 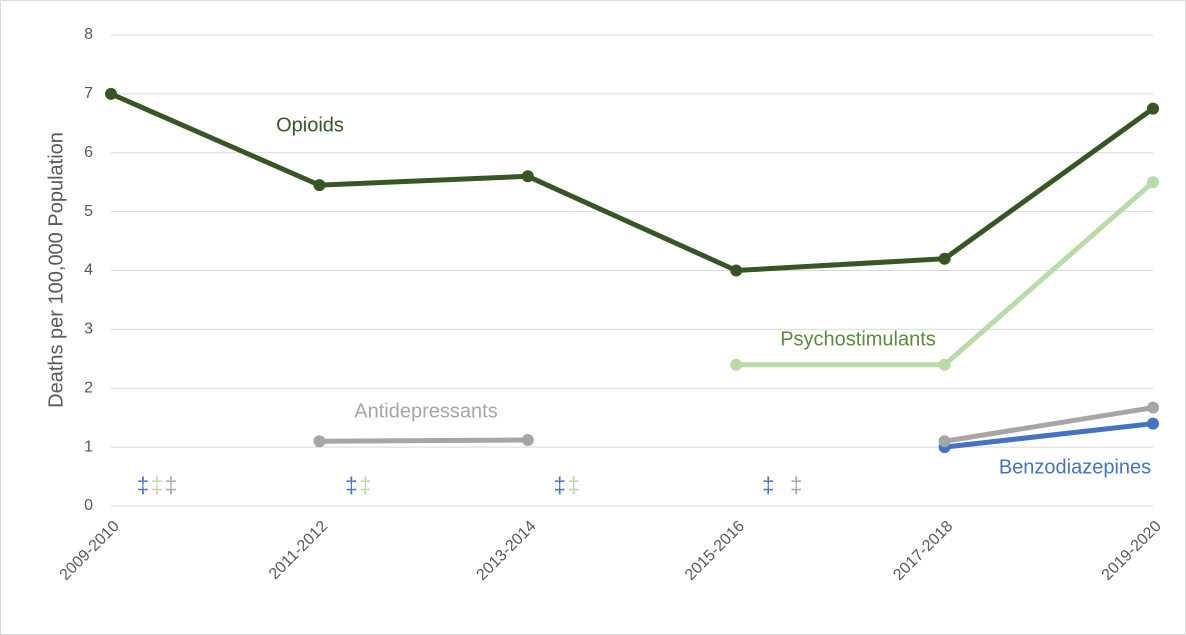 I want to click on y-tick-label: 0, so click(x=88, y=505).